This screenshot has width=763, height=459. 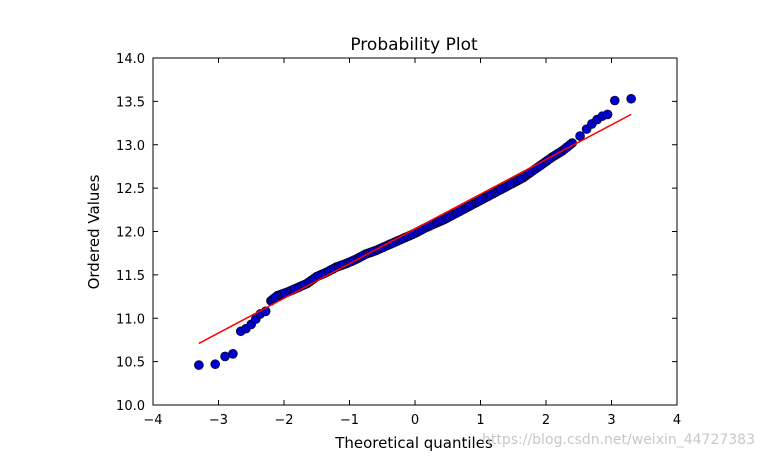 I want to click on y-tick-label: 12.0, so click(x=130, y=233).